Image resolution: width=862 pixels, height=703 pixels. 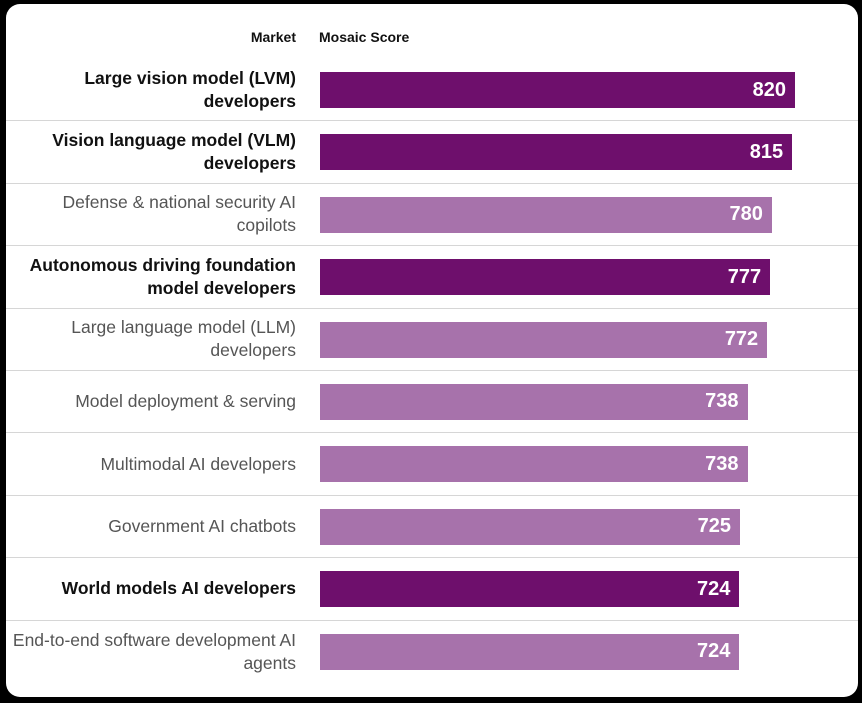 What do you see at coordinates (183, 339) in the screenshot?
I see `market-label: Large language model (LLM) developers` at bounding box center [183, 339].